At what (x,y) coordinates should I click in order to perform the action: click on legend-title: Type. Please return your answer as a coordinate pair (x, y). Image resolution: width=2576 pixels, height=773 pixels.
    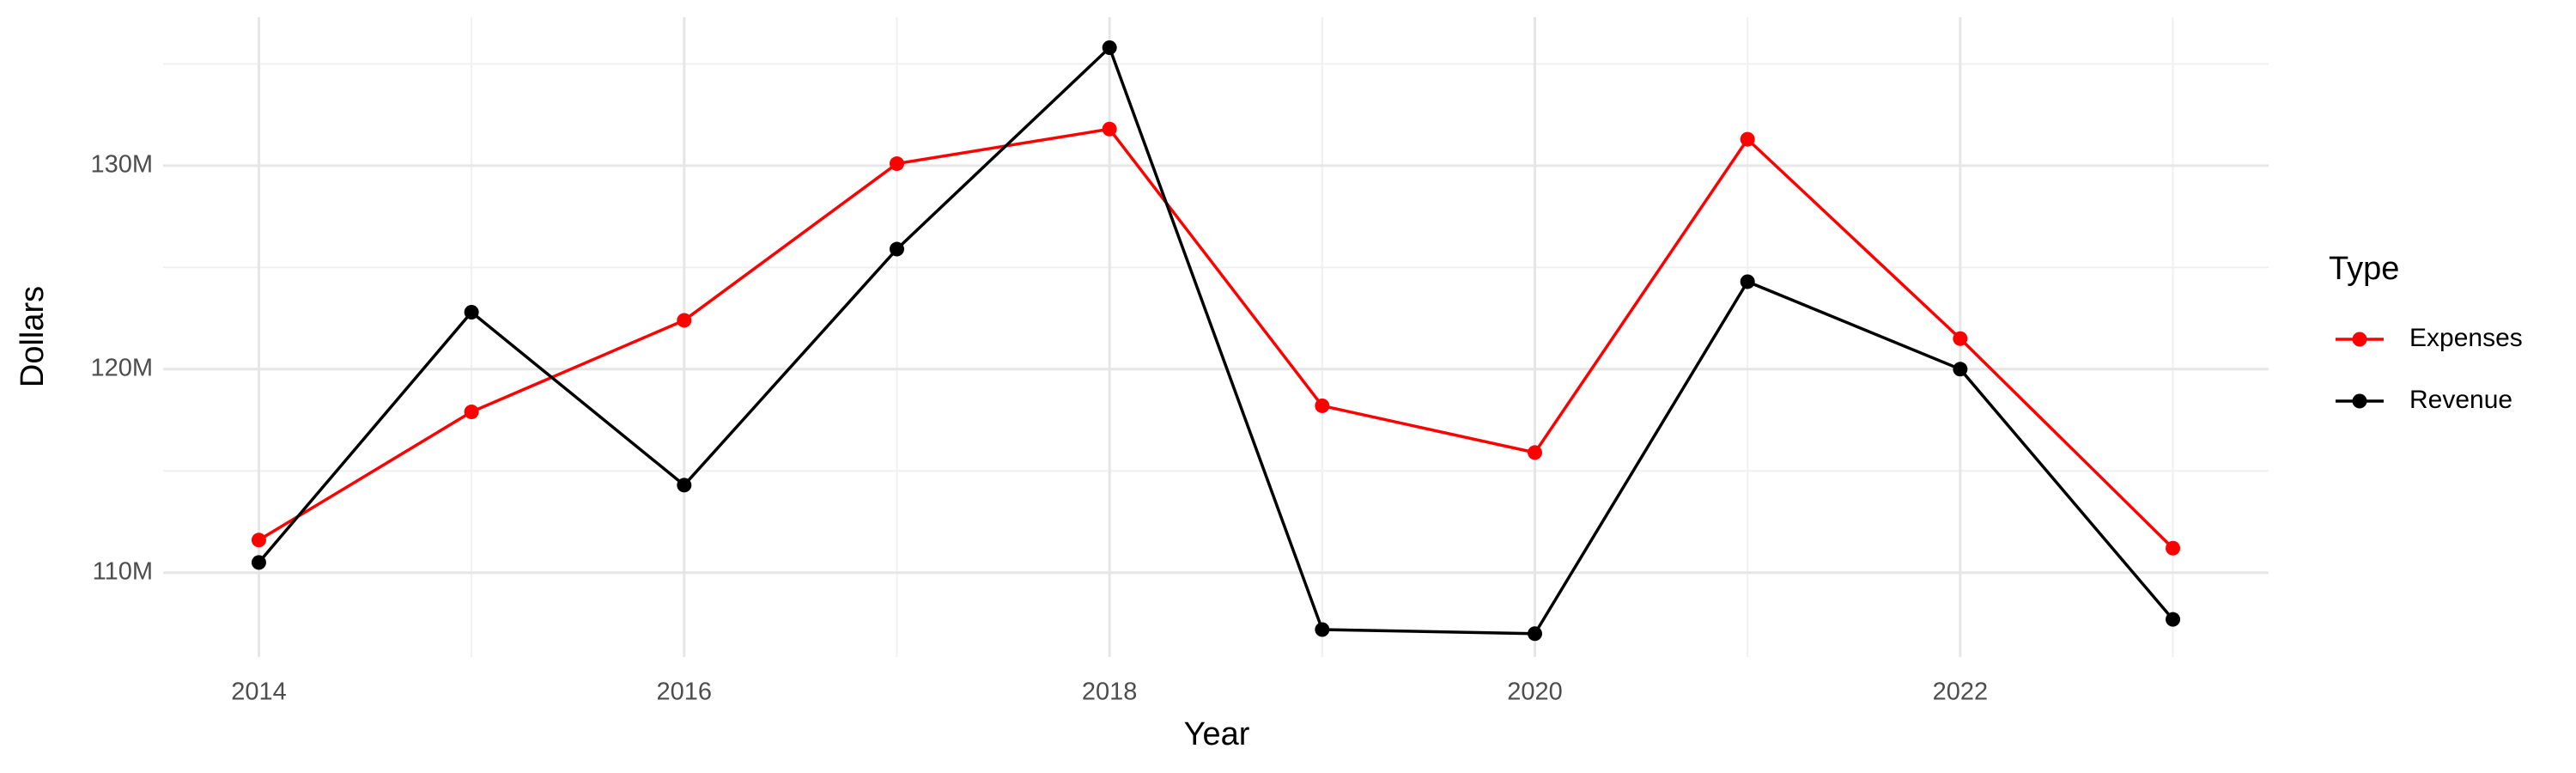
    Looking at the image, I should click on (2364, 269).